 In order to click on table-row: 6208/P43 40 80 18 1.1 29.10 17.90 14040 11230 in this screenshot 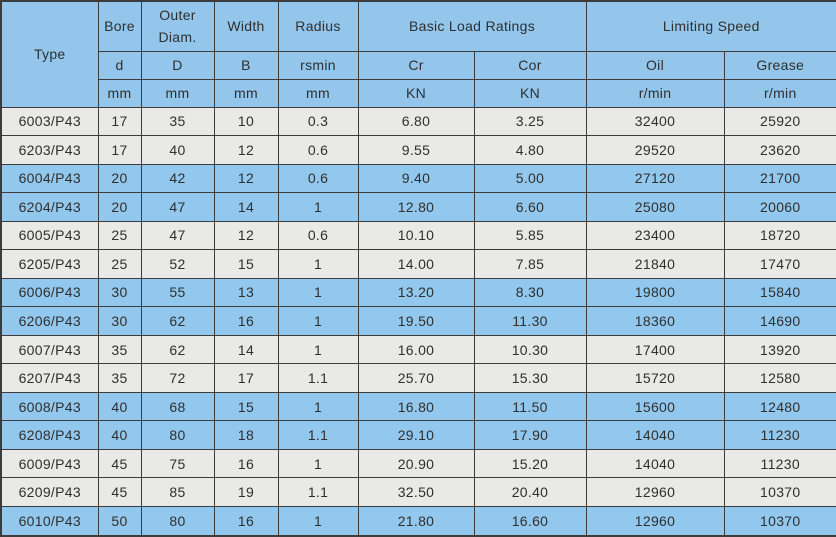, I will do `click(418, 435)`.